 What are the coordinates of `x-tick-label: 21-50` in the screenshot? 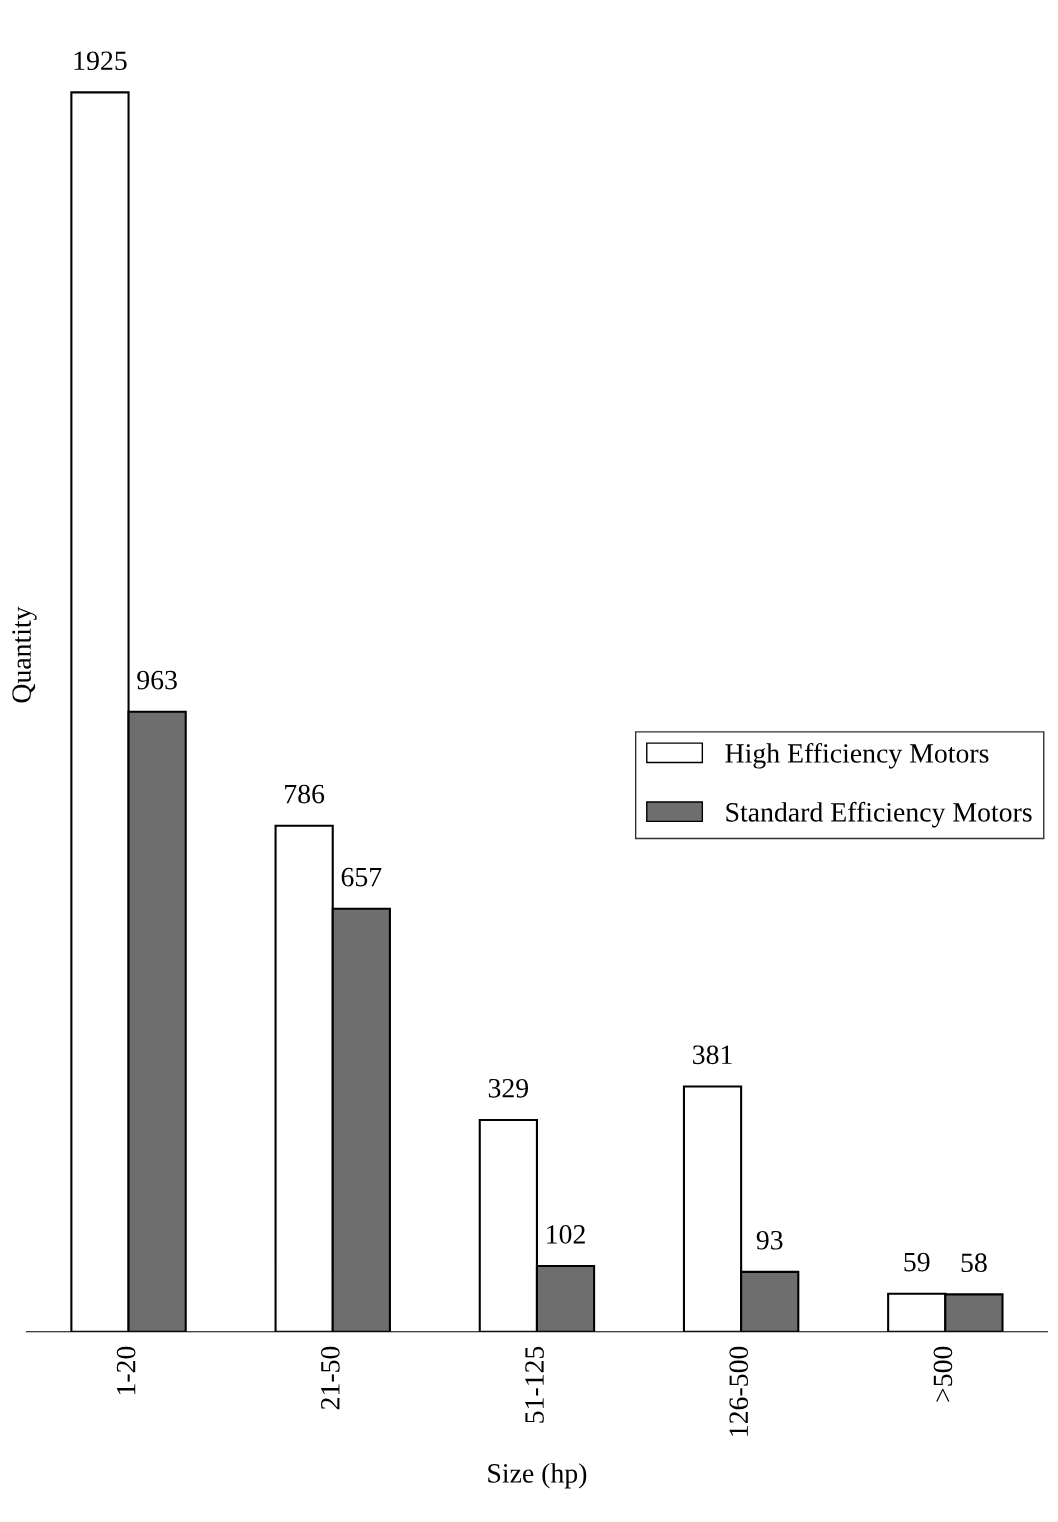 It's located at (330, 1378).